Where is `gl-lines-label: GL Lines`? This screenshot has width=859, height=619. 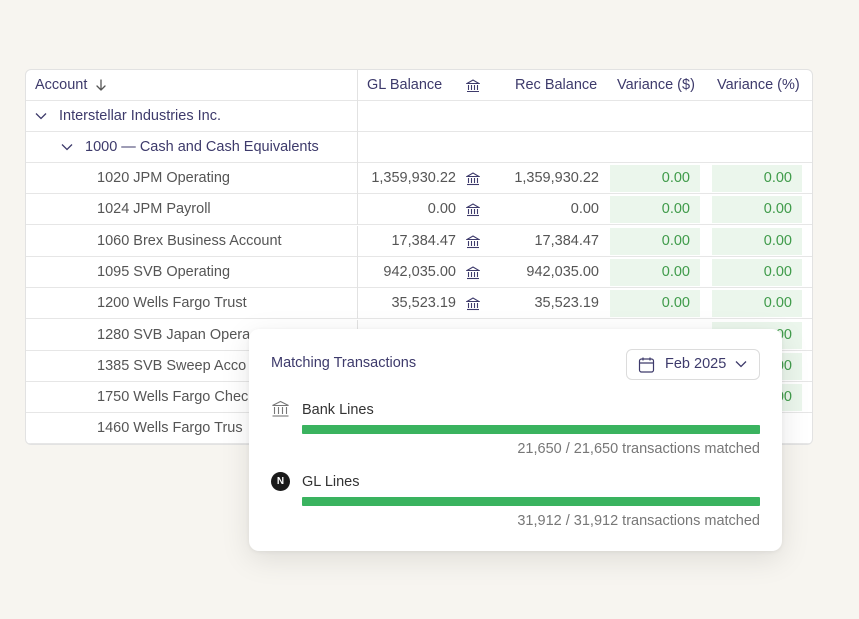
gl-lines-label: GL Lines is located at coordinates (331, 482).